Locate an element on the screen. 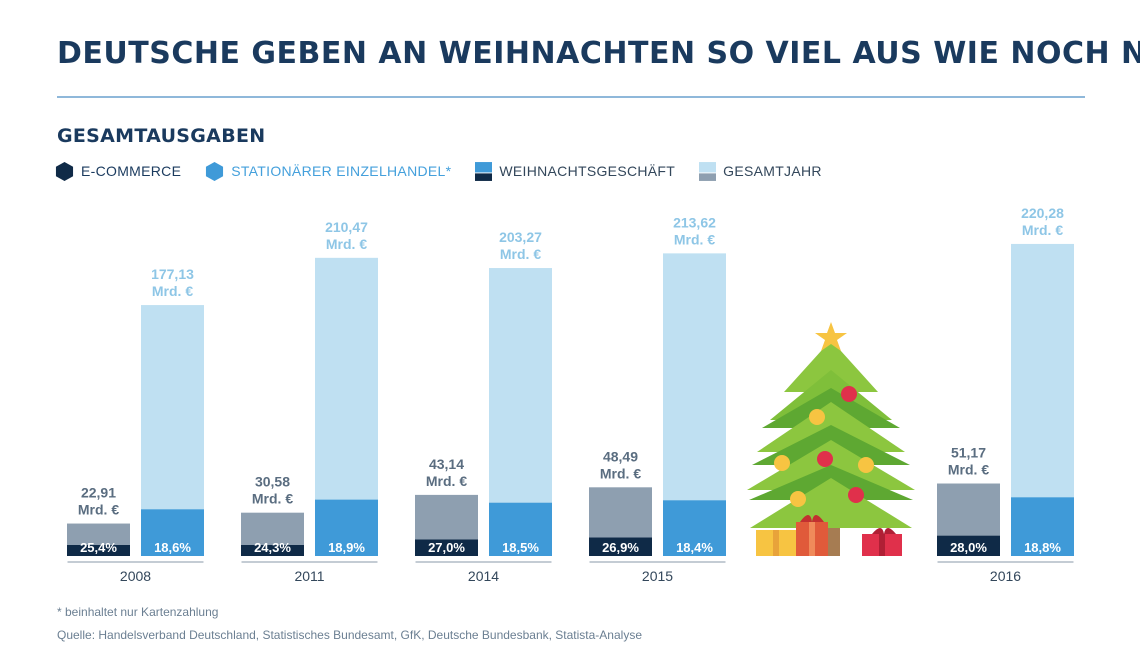 The width and height of the screenshot is (1140, 667). legend-label-ecommerce: E-COMMERCE is located at coordinates (131, 171).